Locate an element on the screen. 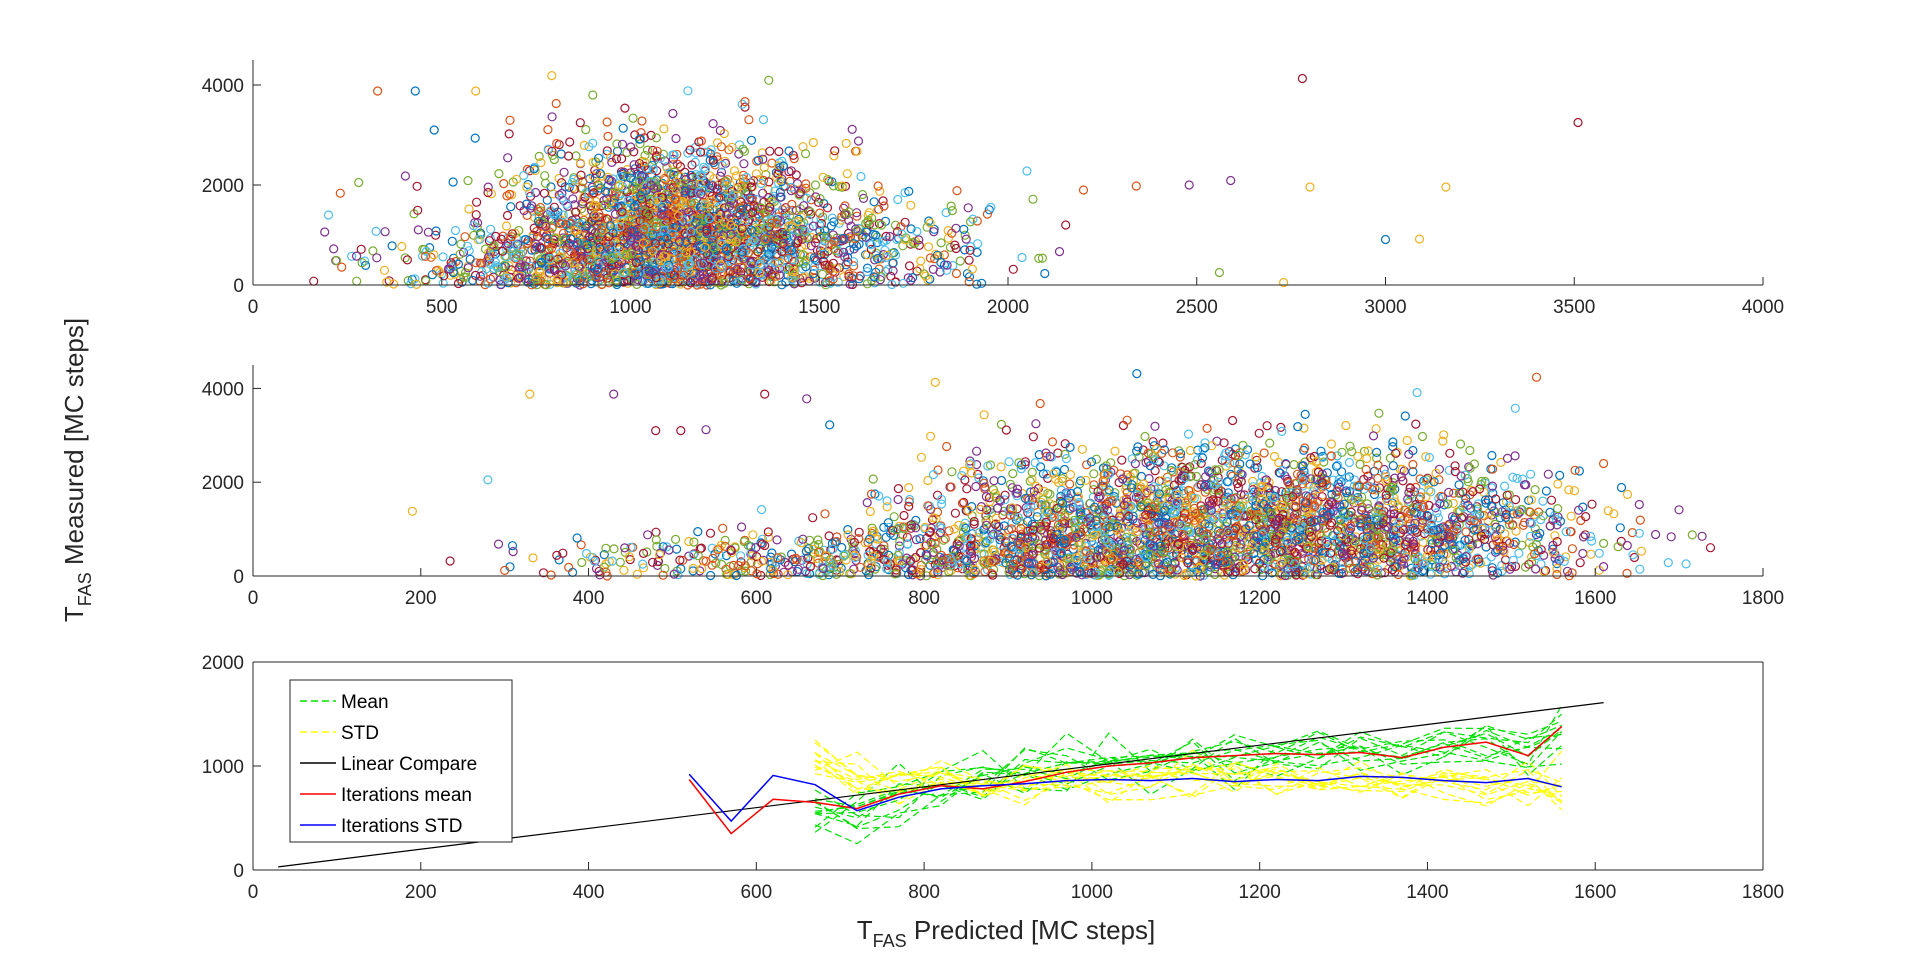  y-tick-label: 0 is located at coordinates (238, 286).